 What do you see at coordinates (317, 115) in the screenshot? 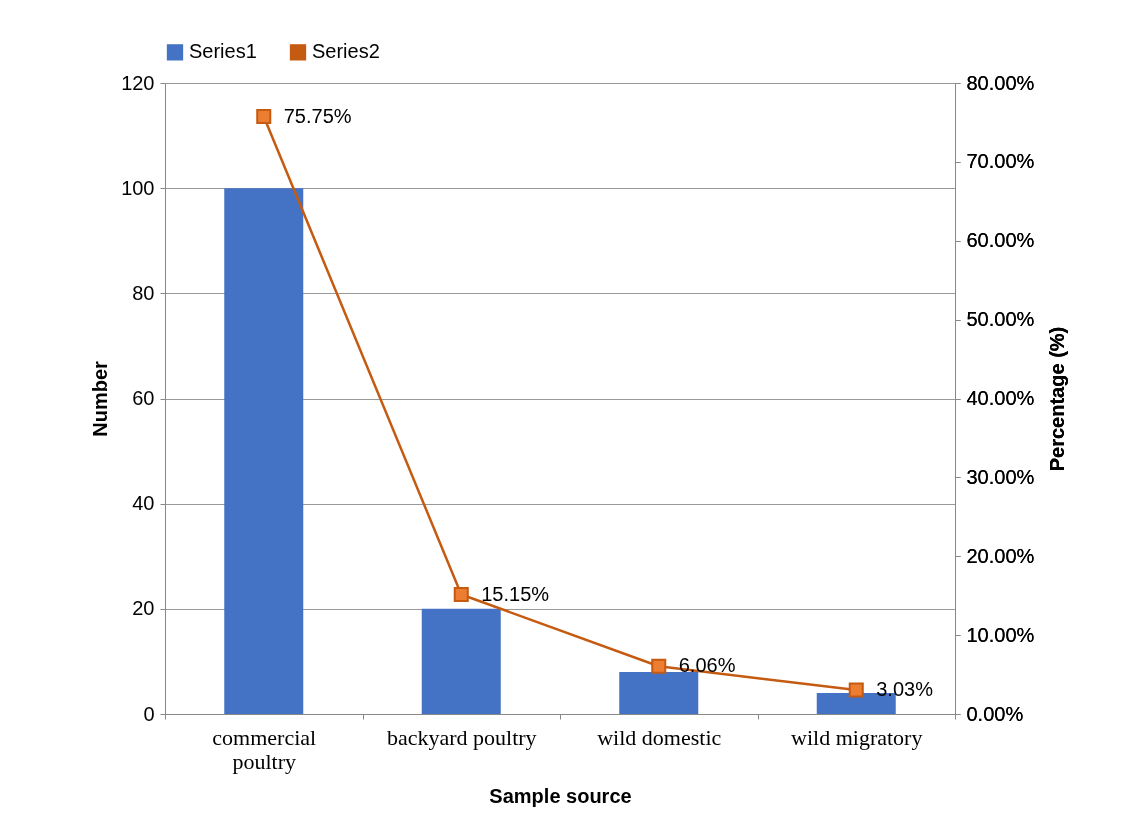
I see `data-label: 75.75%` at bounding box center [317, 115].